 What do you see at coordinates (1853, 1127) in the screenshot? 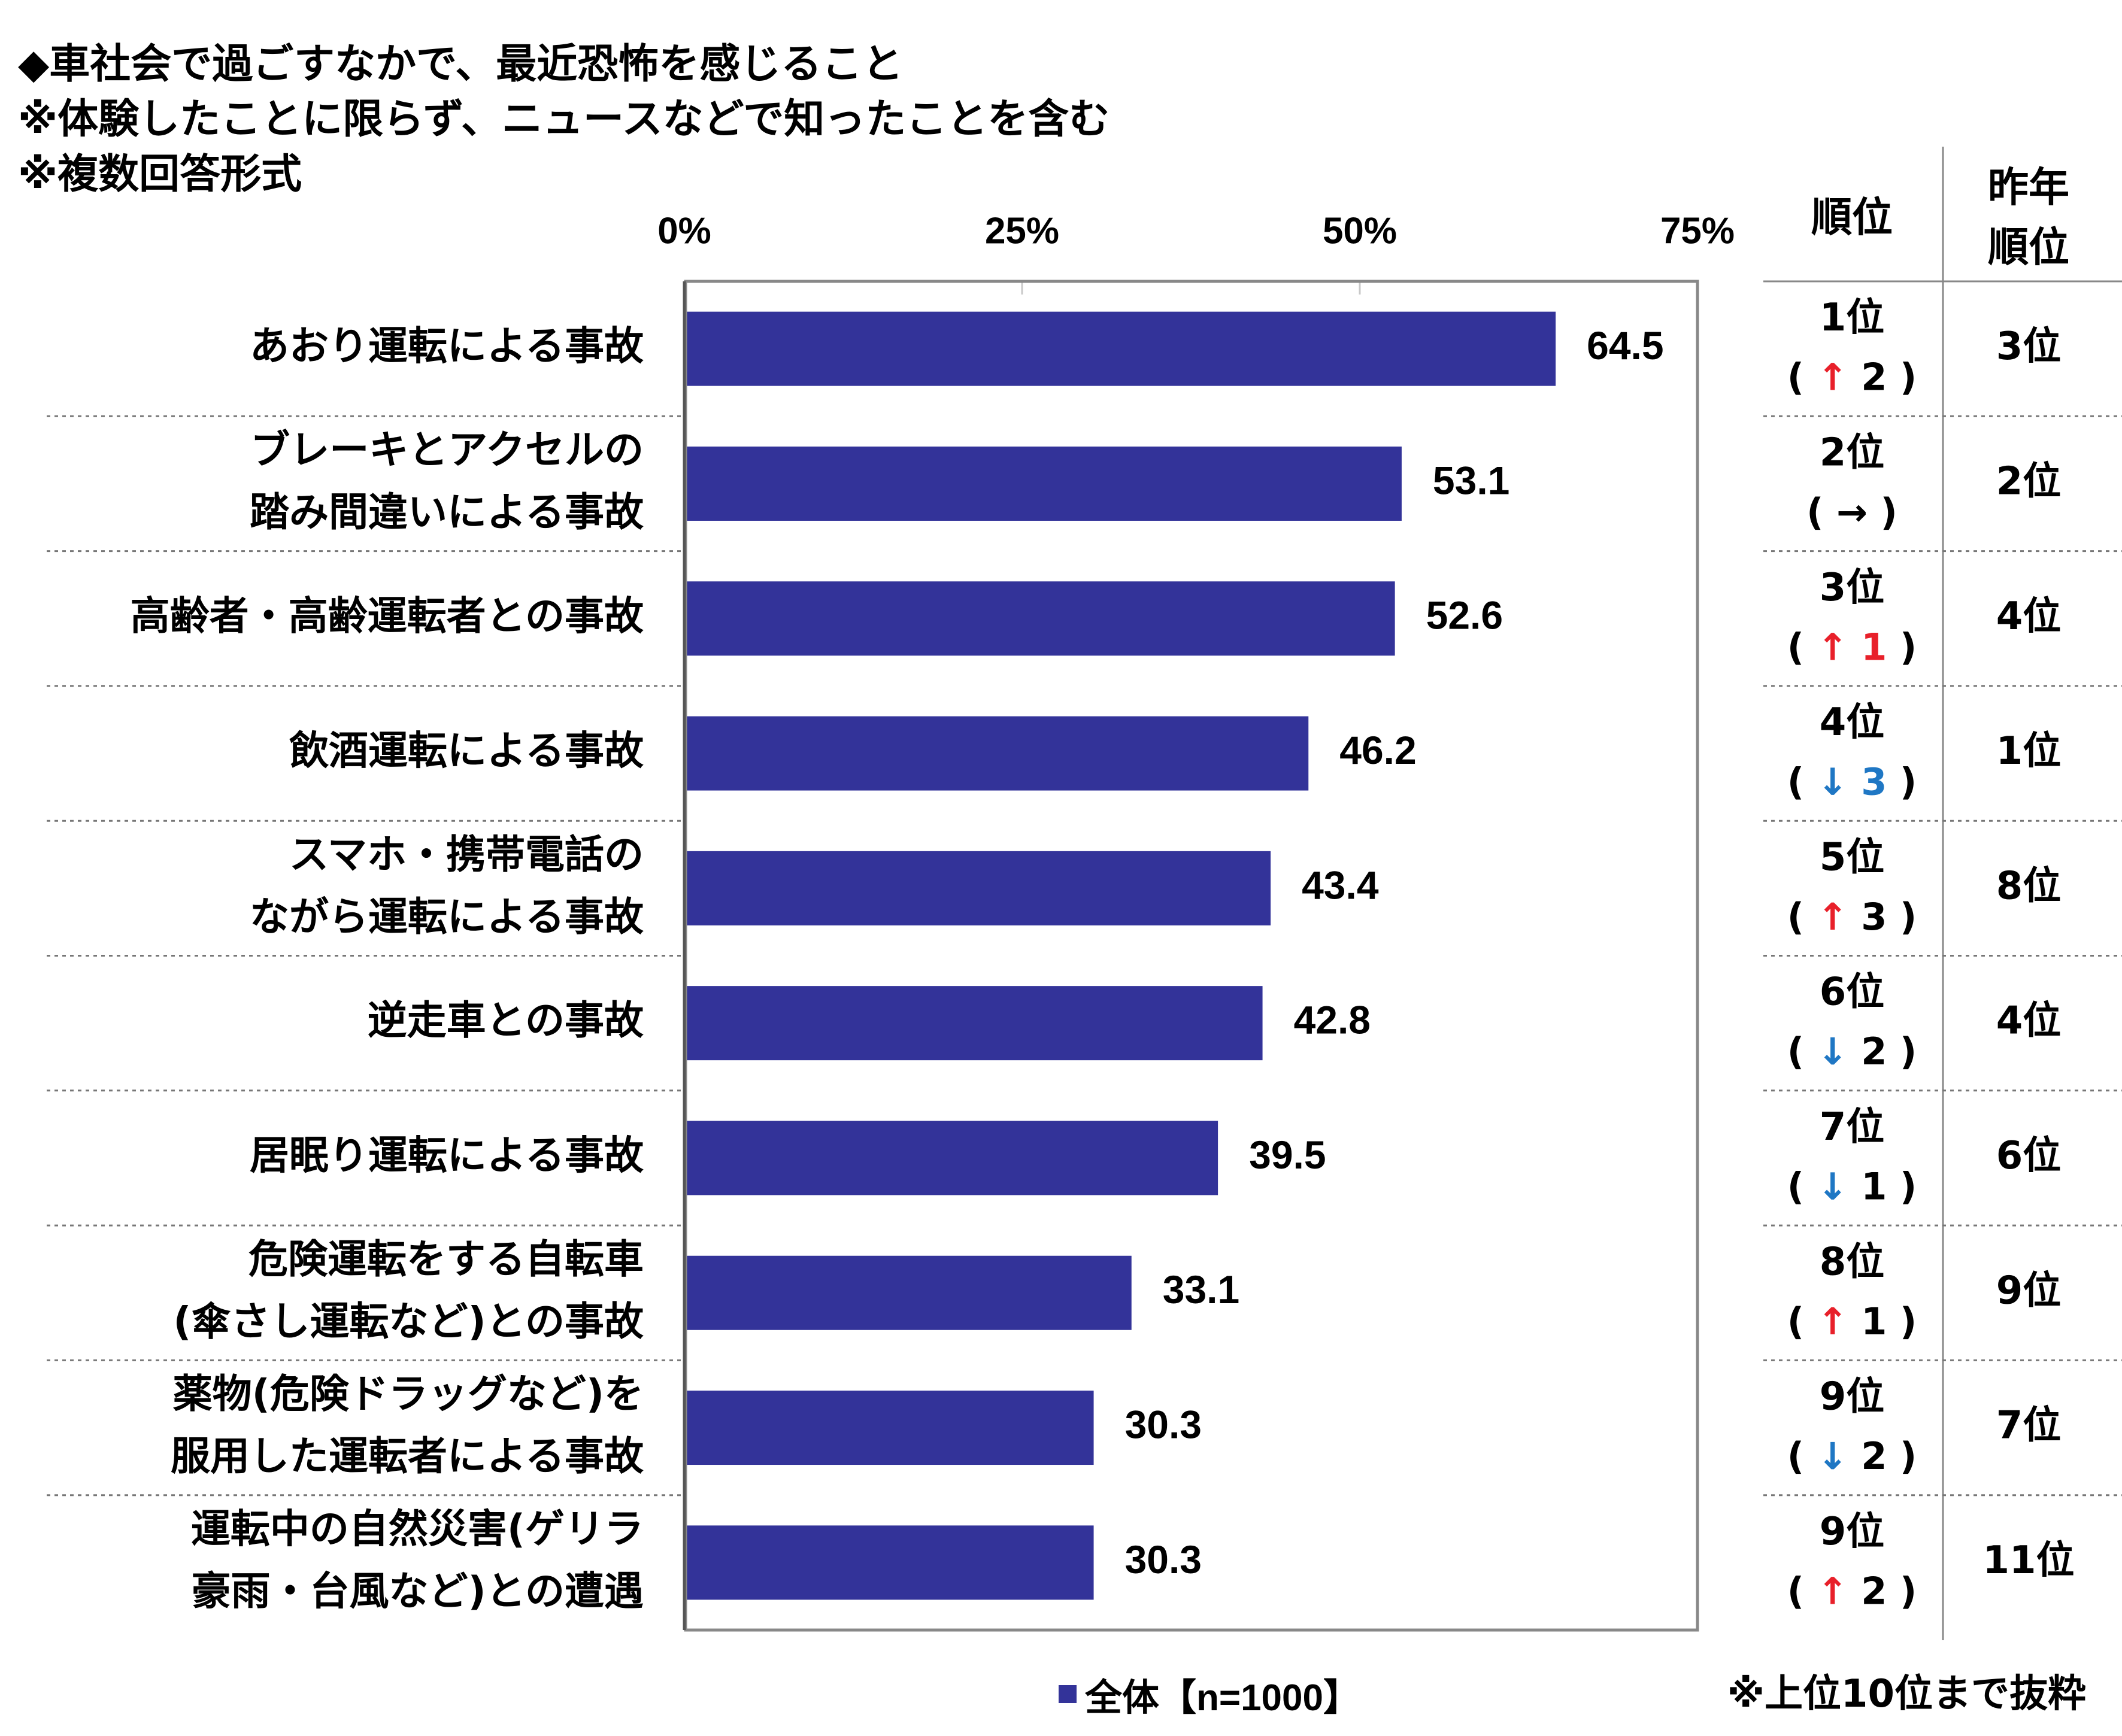
I see `rank-label: 7位` at bounding box center [1853, 1127].